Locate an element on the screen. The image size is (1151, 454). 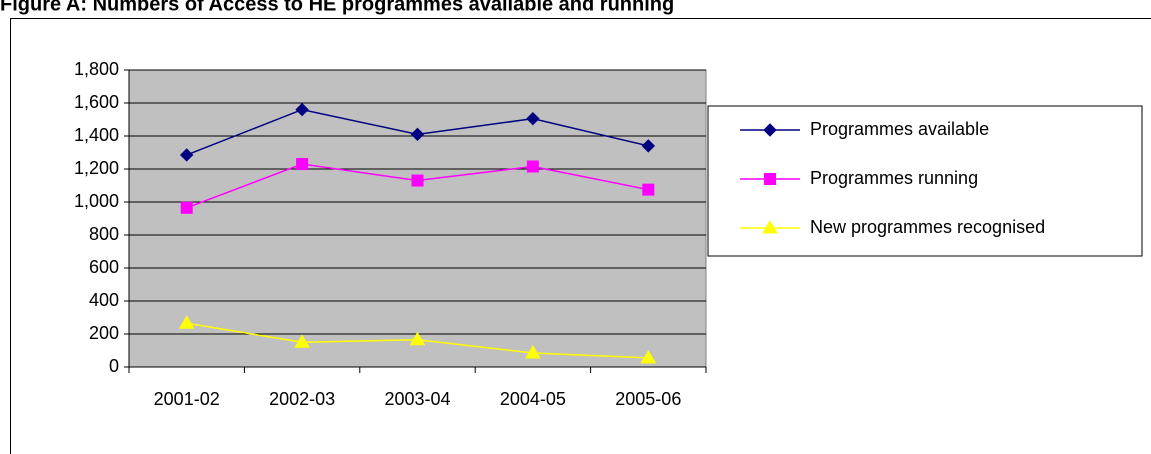
x-tick-label: 2002-03 is located at coordinates (302, 399).